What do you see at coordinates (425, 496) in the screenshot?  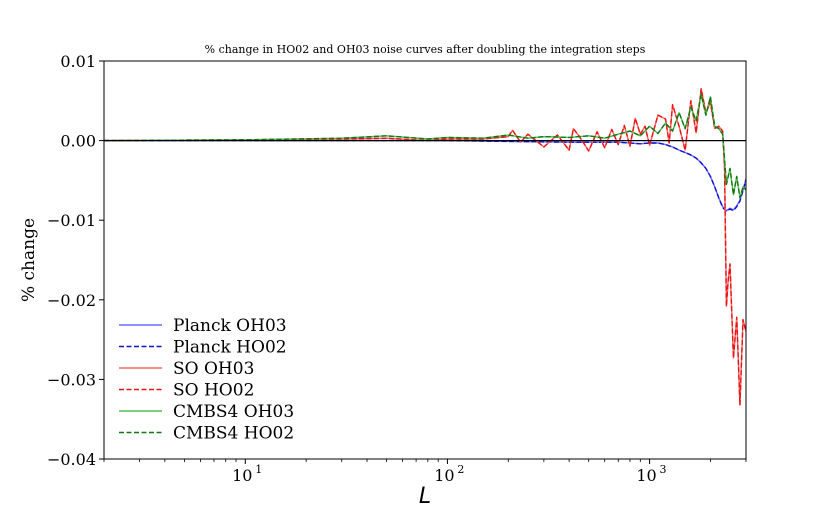 I see `x-axis-label: L` at bounding box center [425, 496].